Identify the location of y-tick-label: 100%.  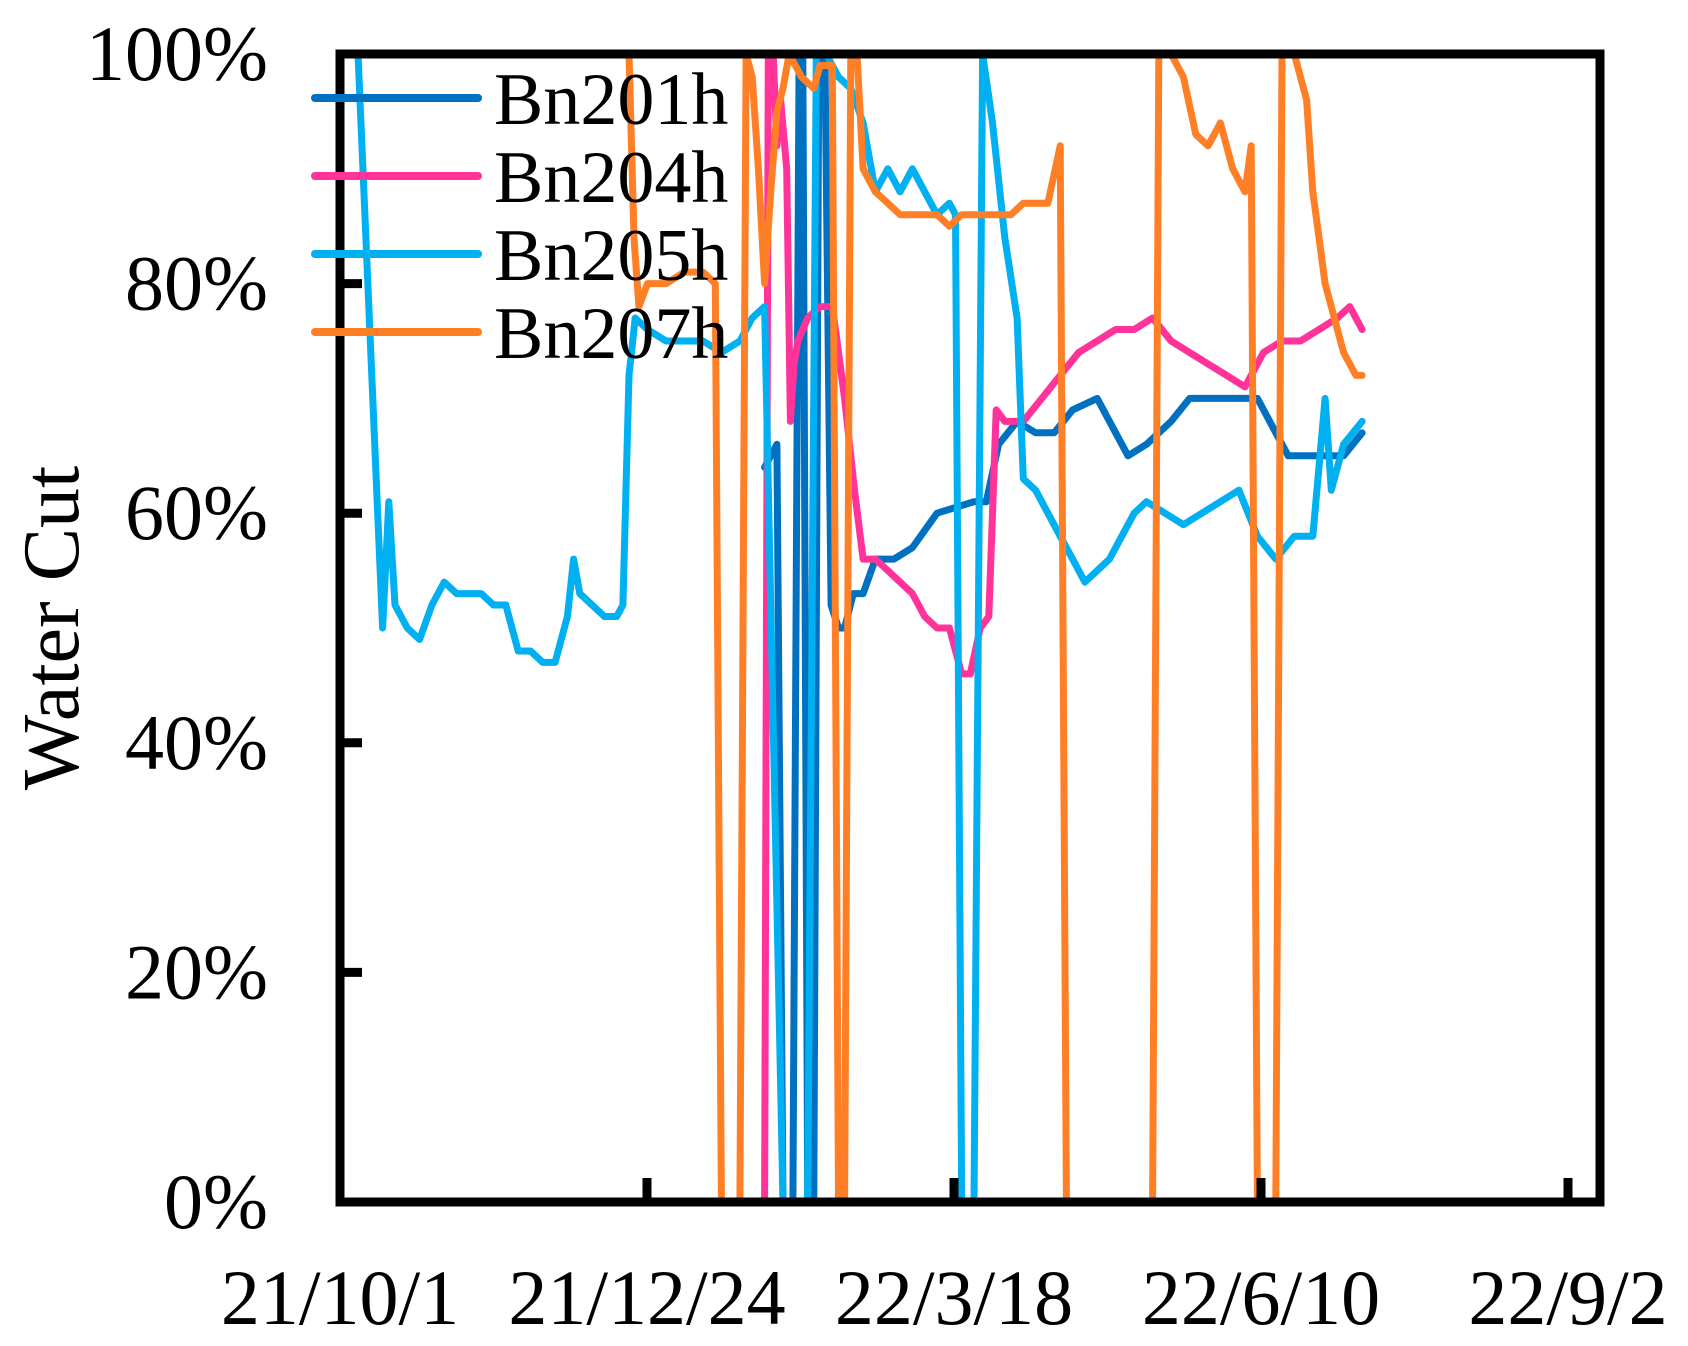
(177, 53).